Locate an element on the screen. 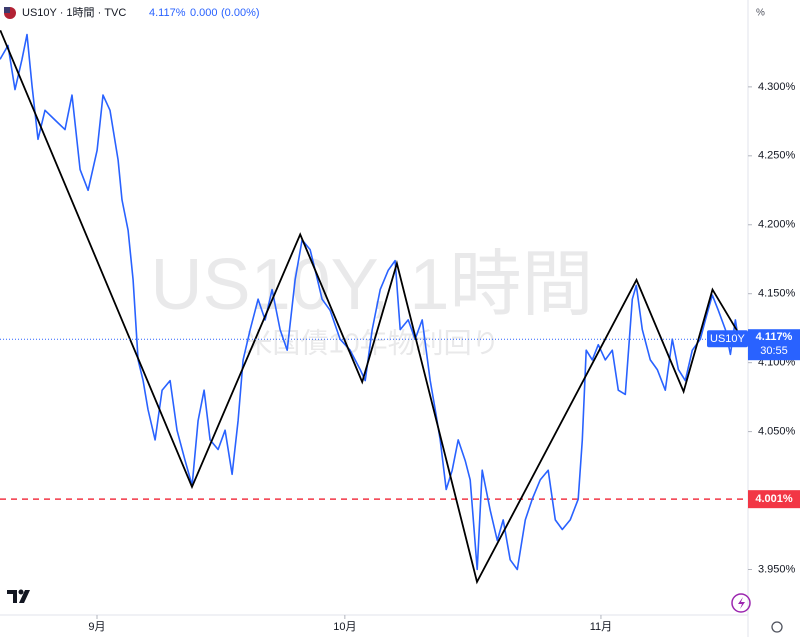  change-percent: (0.00%) is located at coordinates (240, 13).